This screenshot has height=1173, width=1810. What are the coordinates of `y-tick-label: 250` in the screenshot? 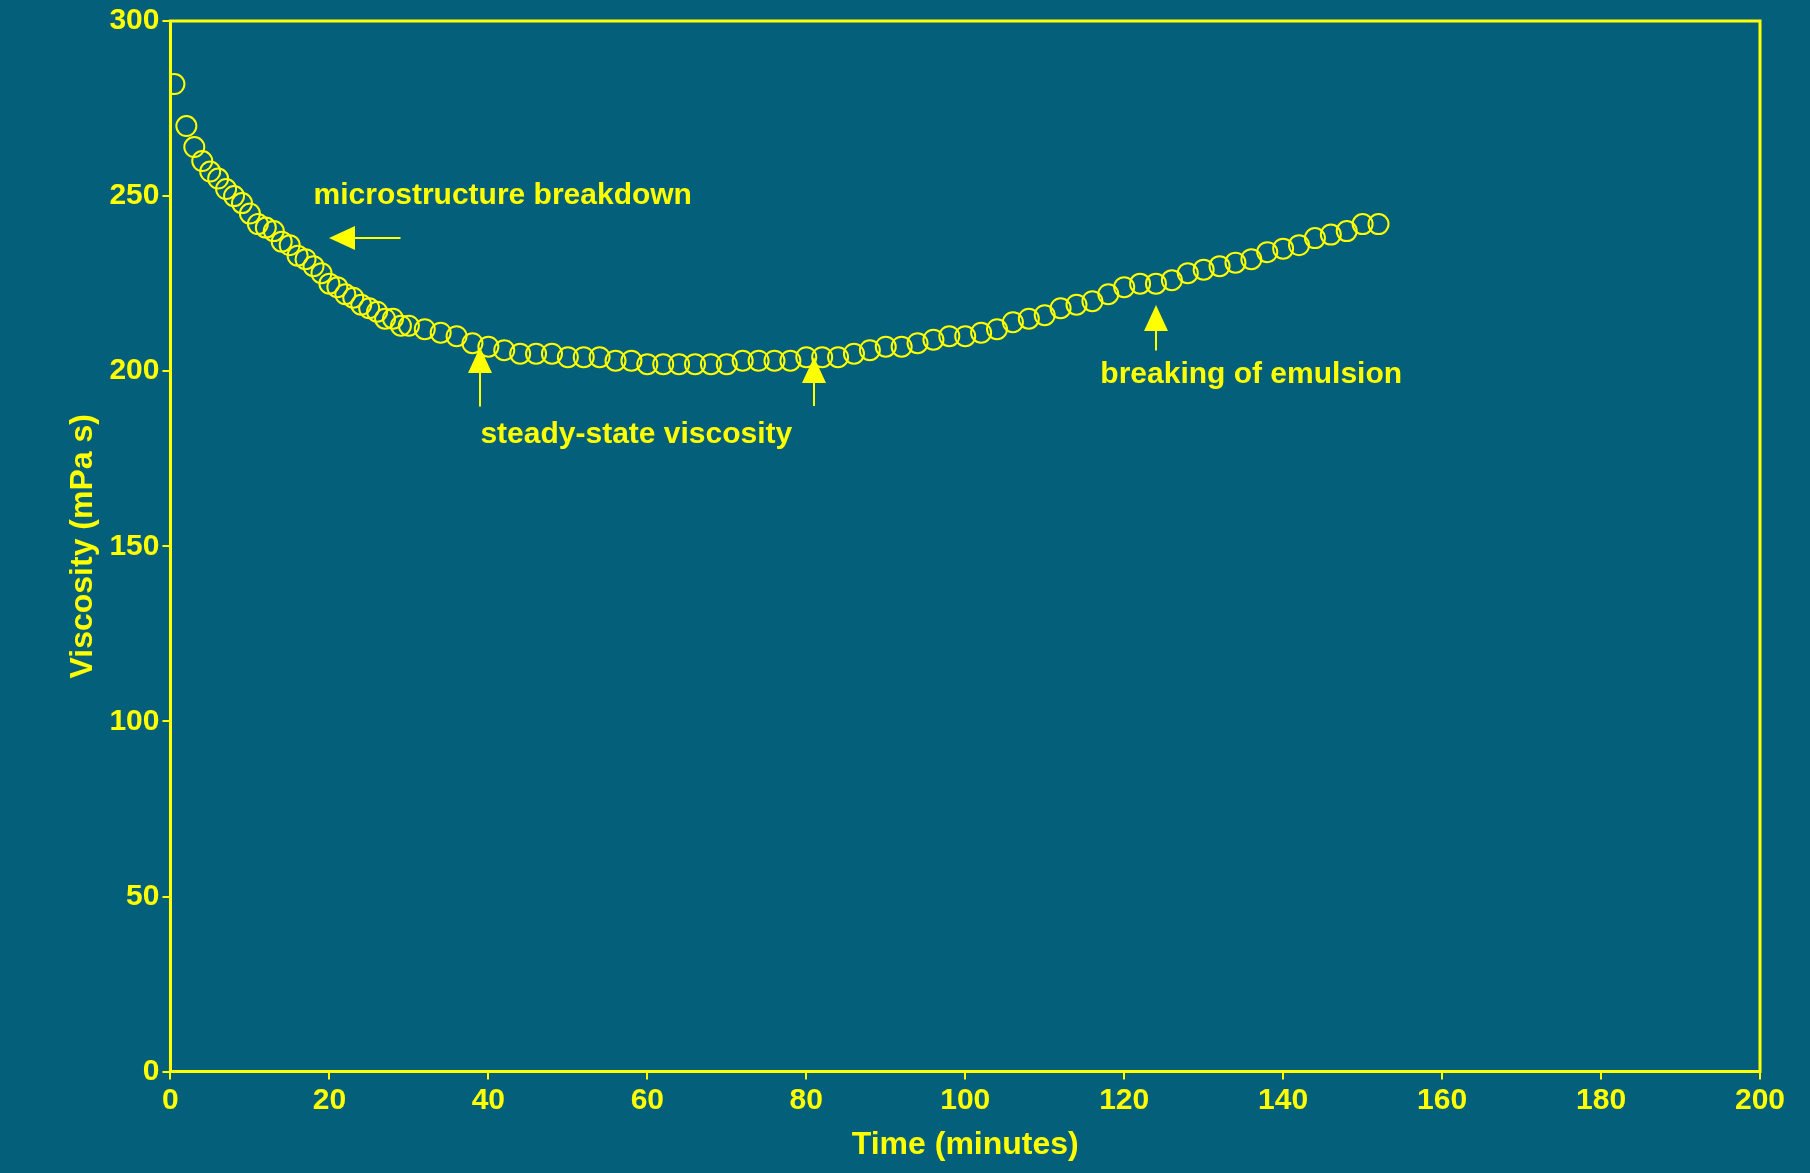 It's located at (134, 194).